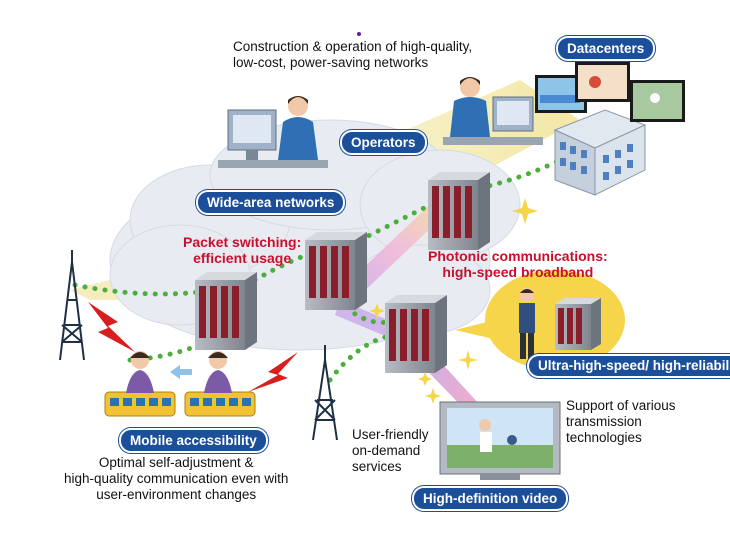 The height and width of the screenshot is (536, 730). What do you see at coordinates (600, 152) in the screenshot?
I see `datacenter-building-icon` at bounding box center [600, 152].